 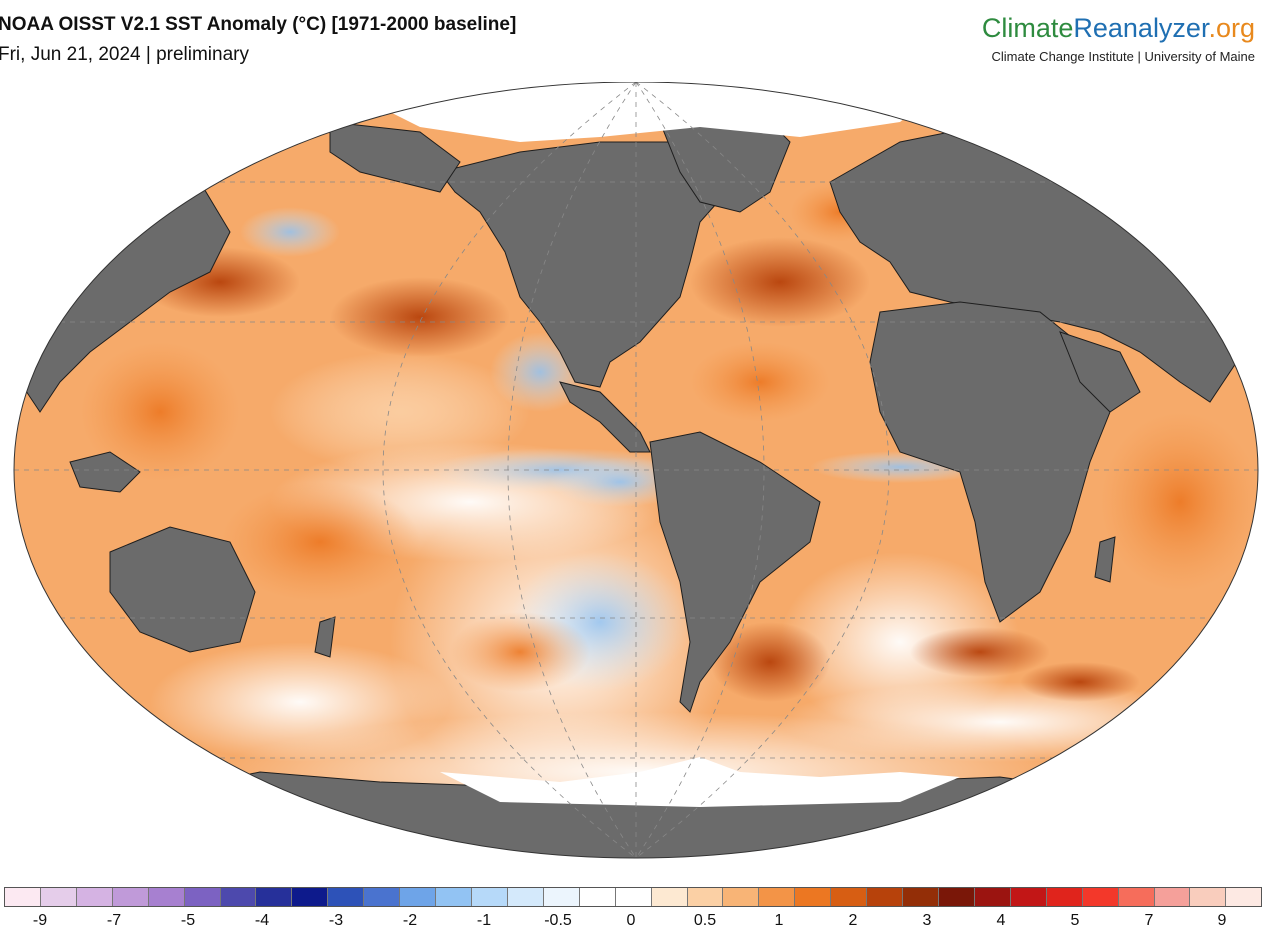 What do you see at coordinates (484, 920) in the screenshot?
I see `colorbar-tick: -1` at bounding box center [484, 920].